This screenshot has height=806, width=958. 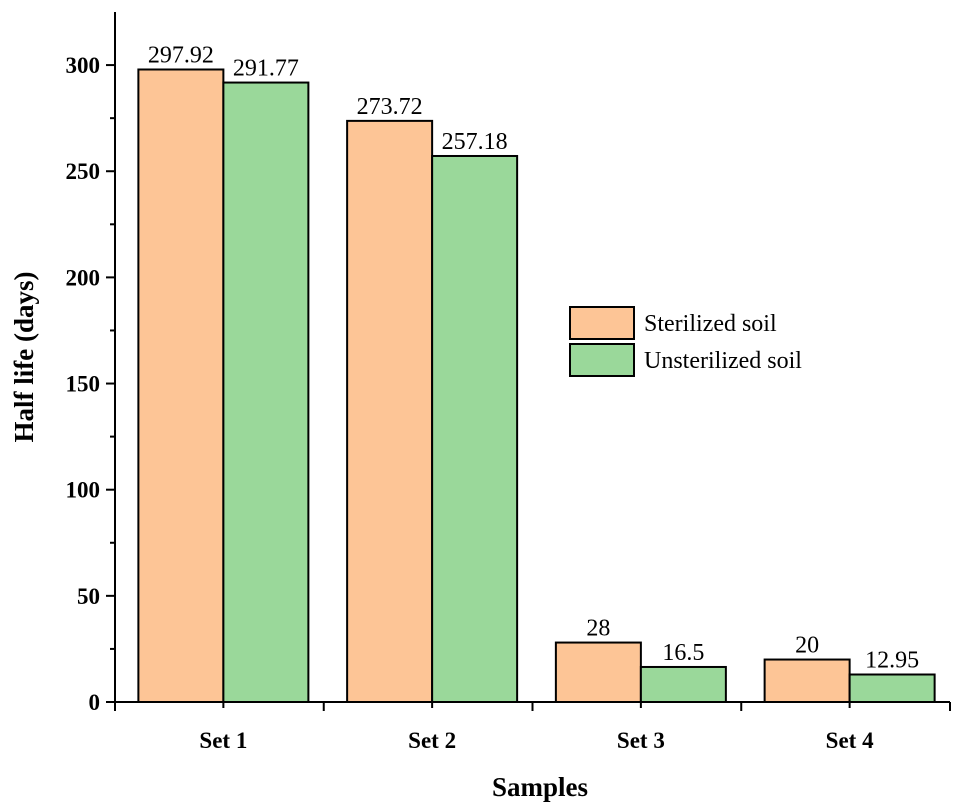 I want to click on x-axis-title: Samples, so click(x=540, y=787).